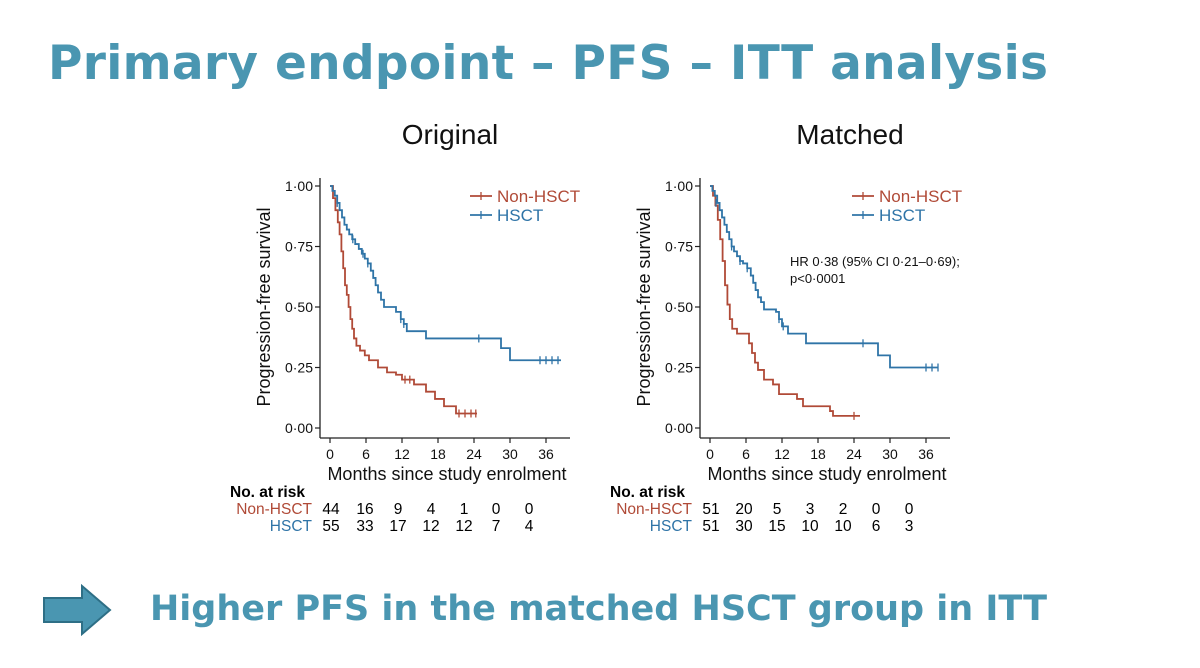 The width and height of the screenshot is (1200, 668). I want to click on risk-cell: 15, so click(777, 526).